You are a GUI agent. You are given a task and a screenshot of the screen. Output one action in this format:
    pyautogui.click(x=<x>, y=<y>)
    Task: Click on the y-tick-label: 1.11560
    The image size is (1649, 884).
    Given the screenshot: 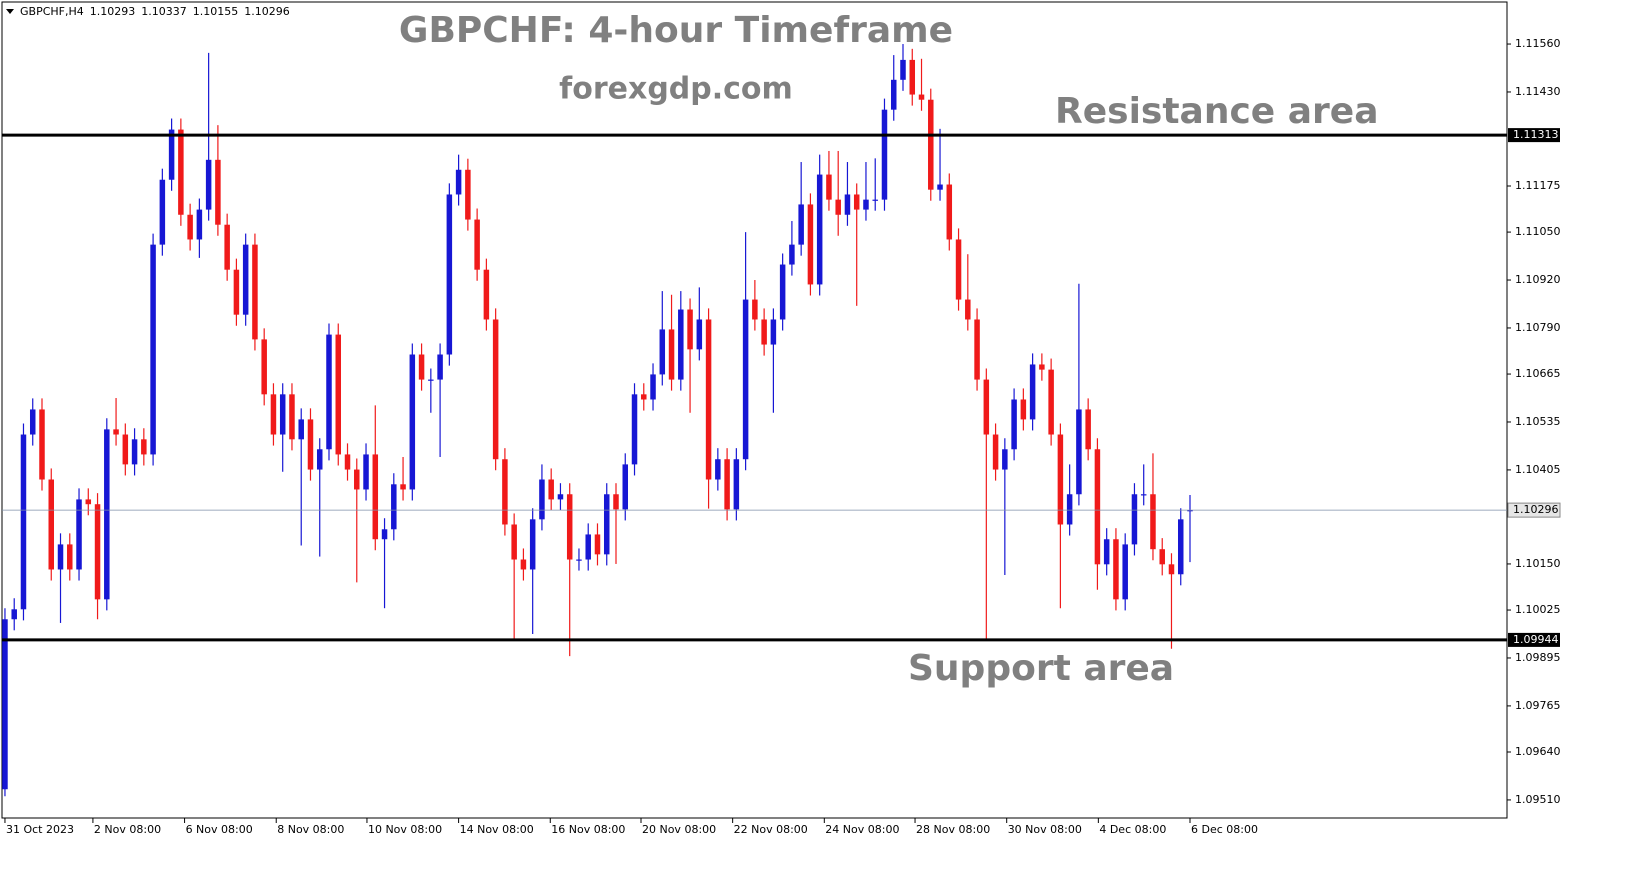 What is the action you would take?
    pyautogui.click(x=1538, y=43)
    